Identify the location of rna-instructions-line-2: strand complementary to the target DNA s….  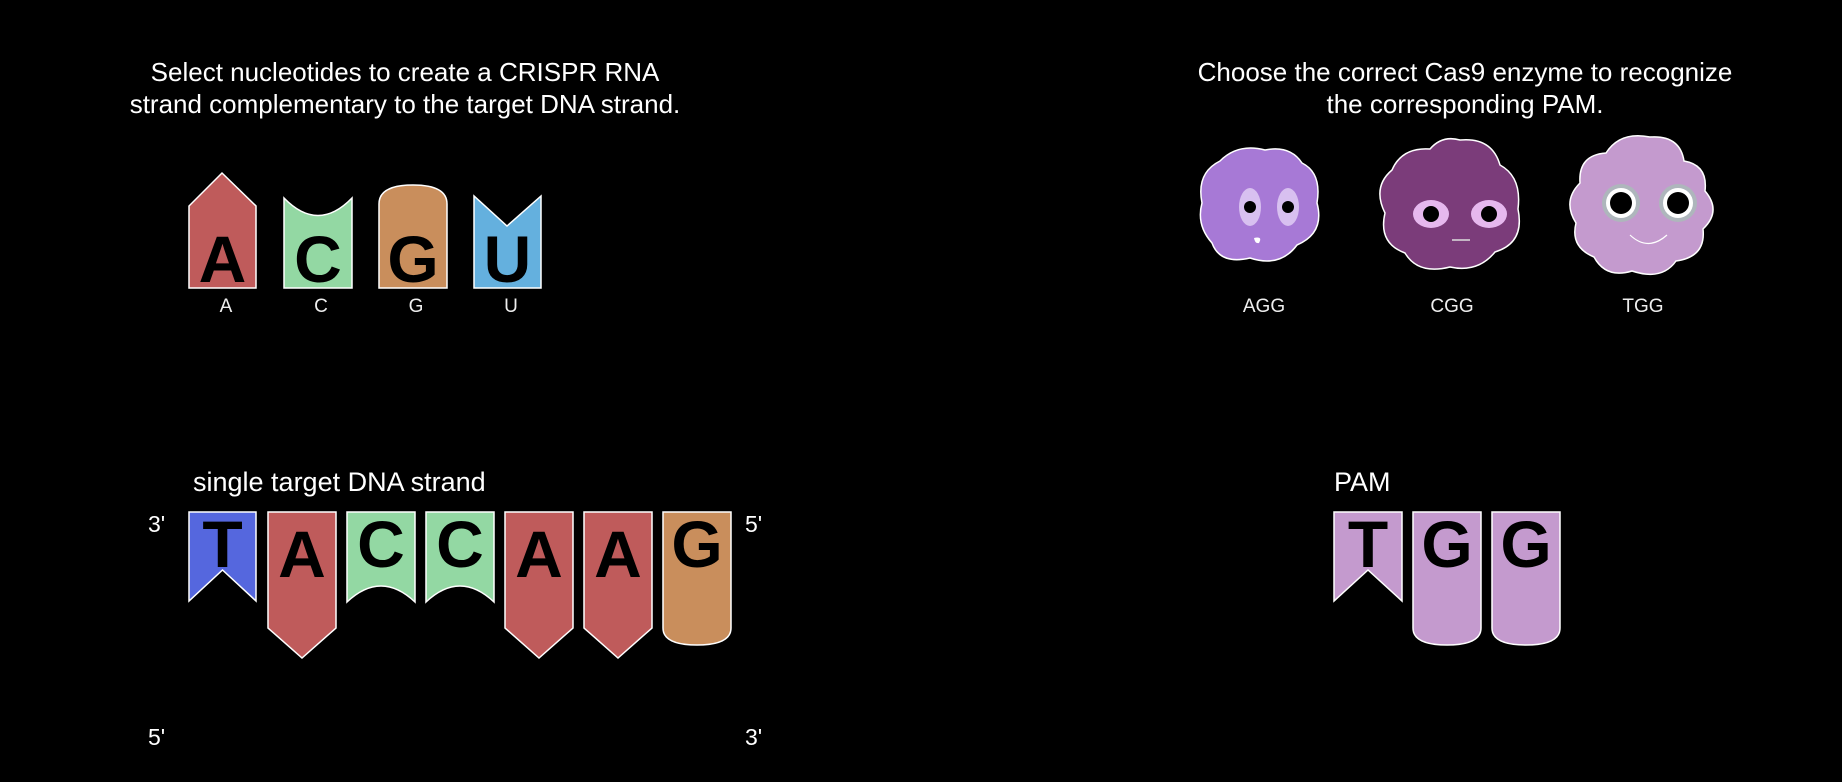
(405, 104).